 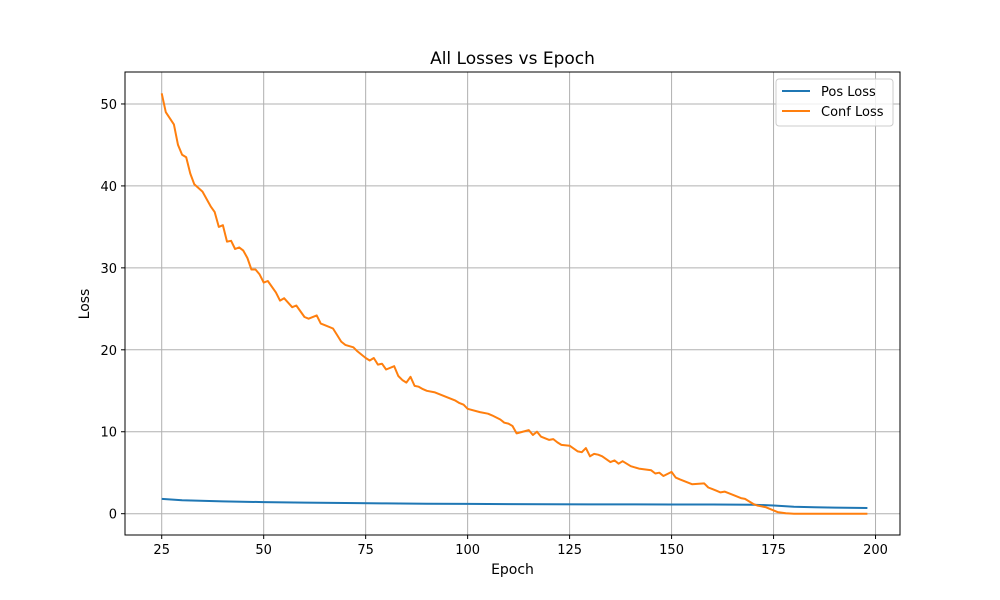 What do you see at coordinates (773, 550) in the screenshot?
I see `x-tick-label: 175` at bounding box center [773, 550].